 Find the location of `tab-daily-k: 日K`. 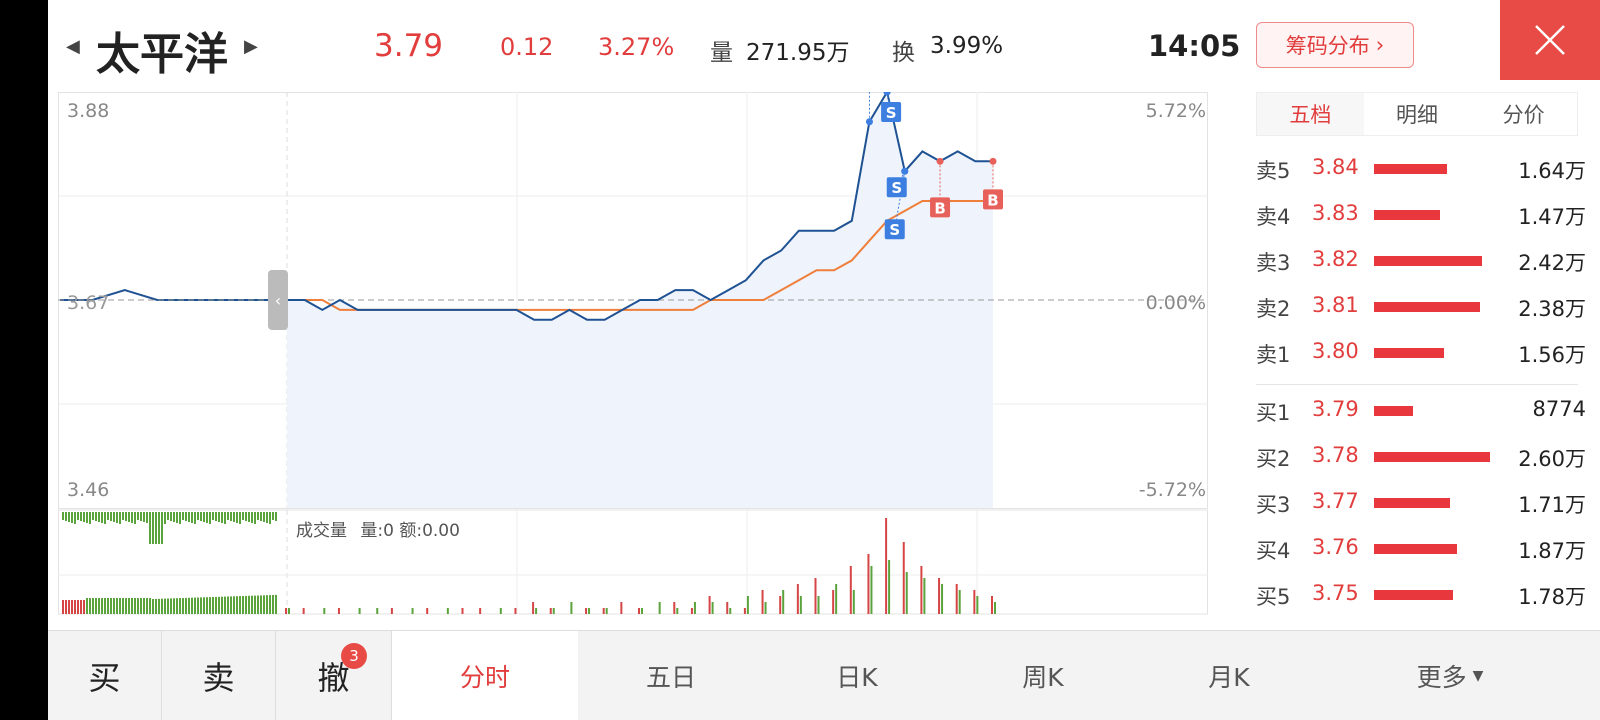

tab-daily-k: 日K is located at coordinates (857, 677).